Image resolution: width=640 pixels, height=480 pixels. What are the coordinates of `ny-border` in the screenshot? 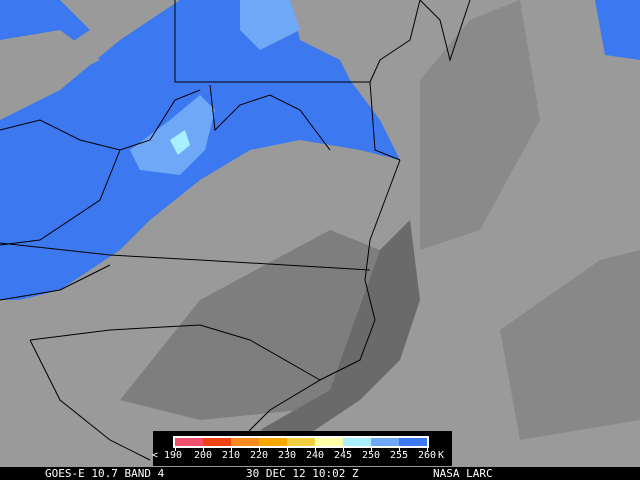 It's located at (445, 31).